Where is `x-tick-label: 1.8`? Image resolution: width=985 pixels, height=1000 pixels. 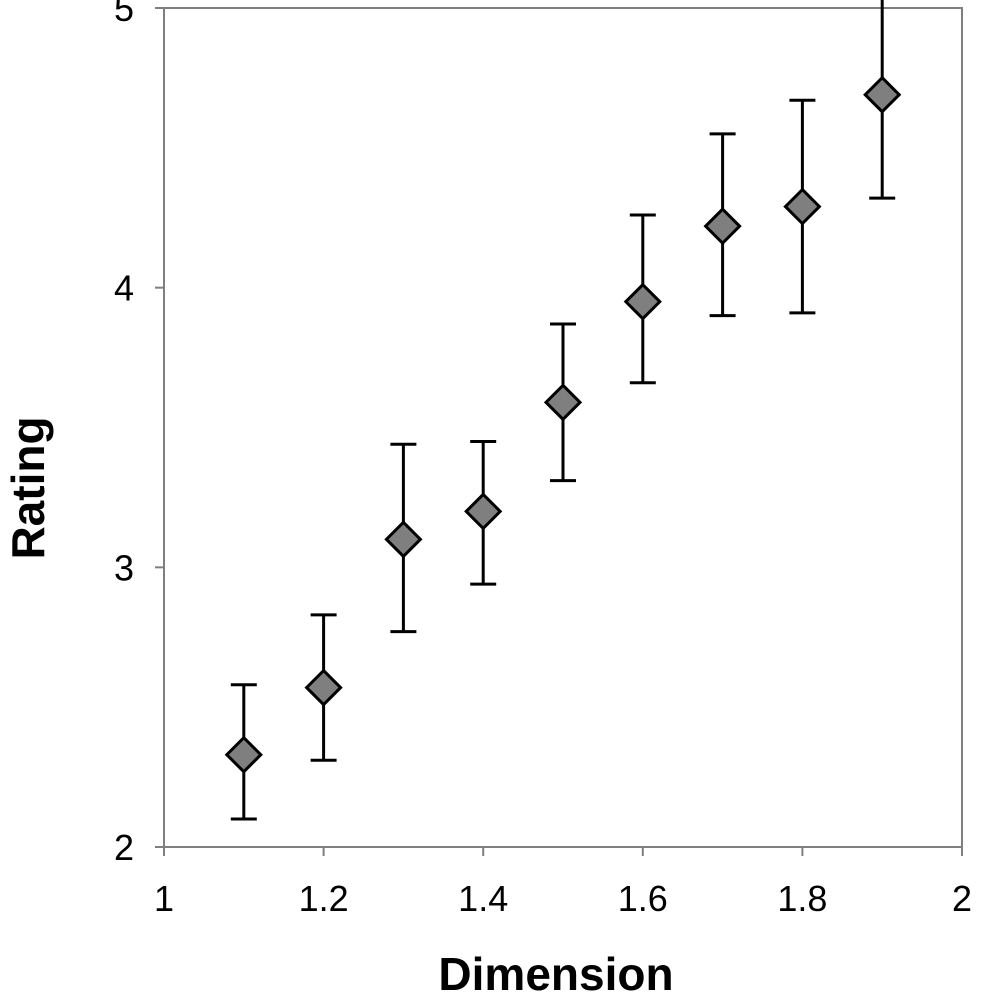 x-tick-label: 1.8 is located at coordinates (802, 898).